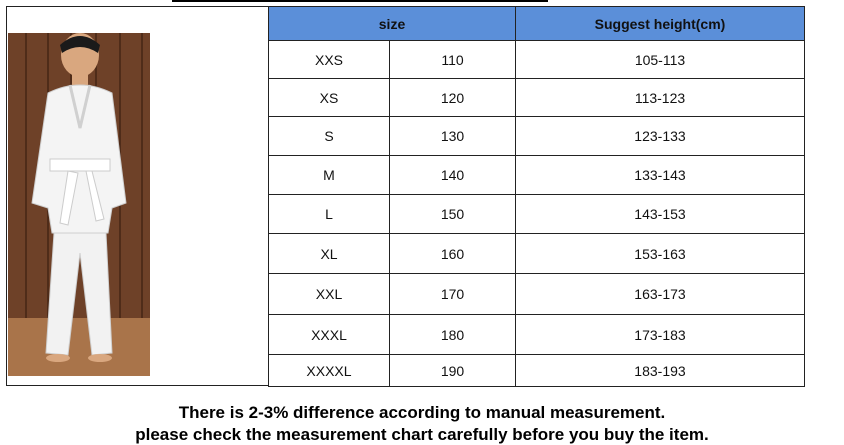  What do you see at coordinates (452, 136) in the screenshot?
I see `table-cell: 130` at bounding box center [452, 136].